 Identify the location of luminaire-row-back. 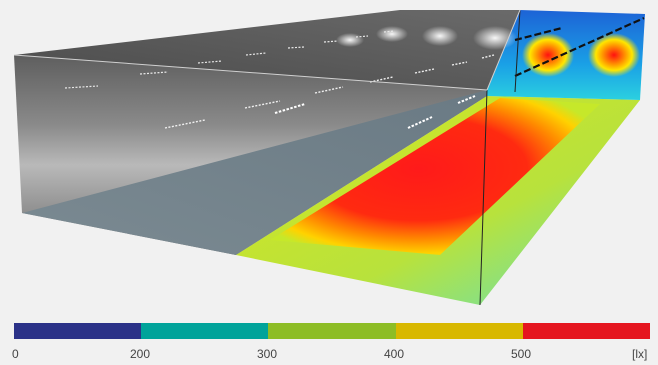
(579, 47).